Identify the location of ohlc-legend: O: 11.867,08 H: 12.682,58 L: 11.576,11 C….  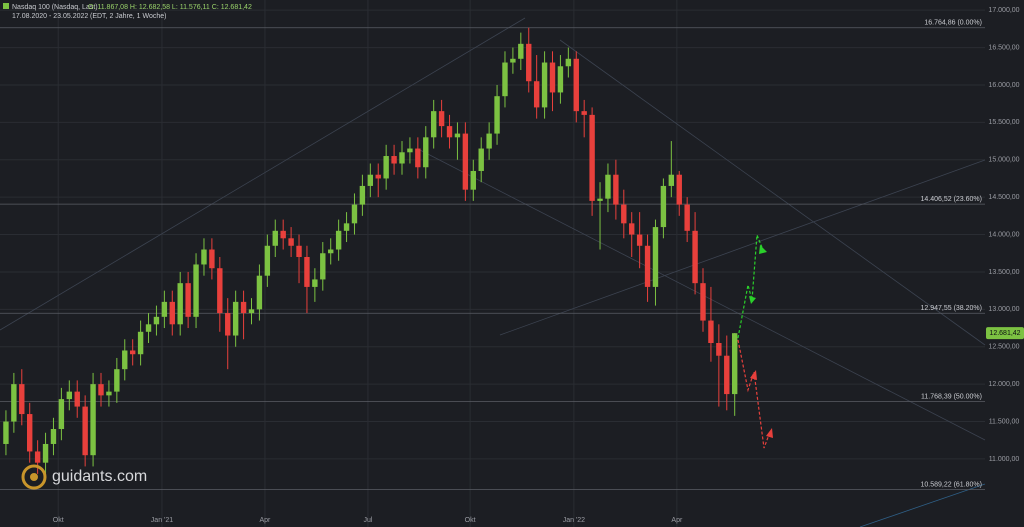
(170, 7).